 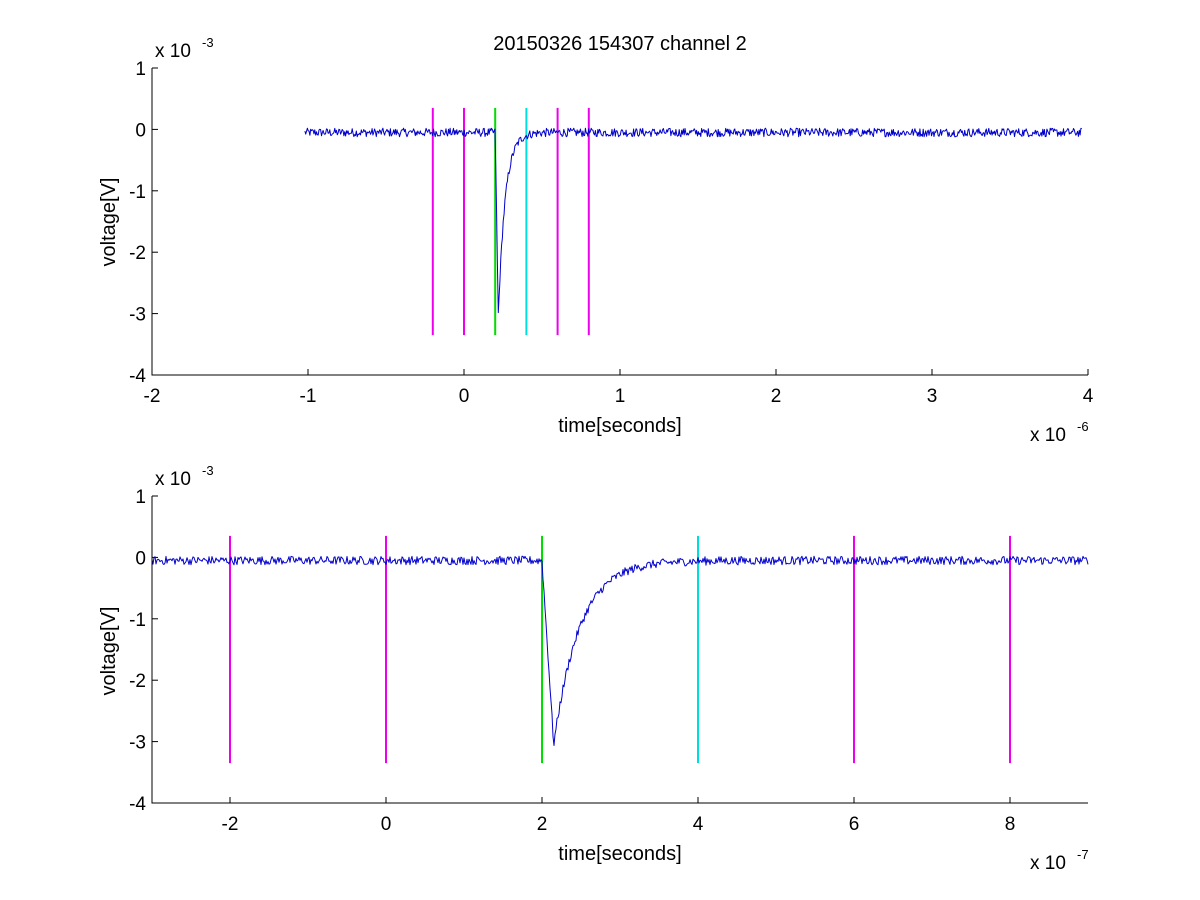 I want to click on bottom-y-tick-label: -1, so click(x=137, y=620).